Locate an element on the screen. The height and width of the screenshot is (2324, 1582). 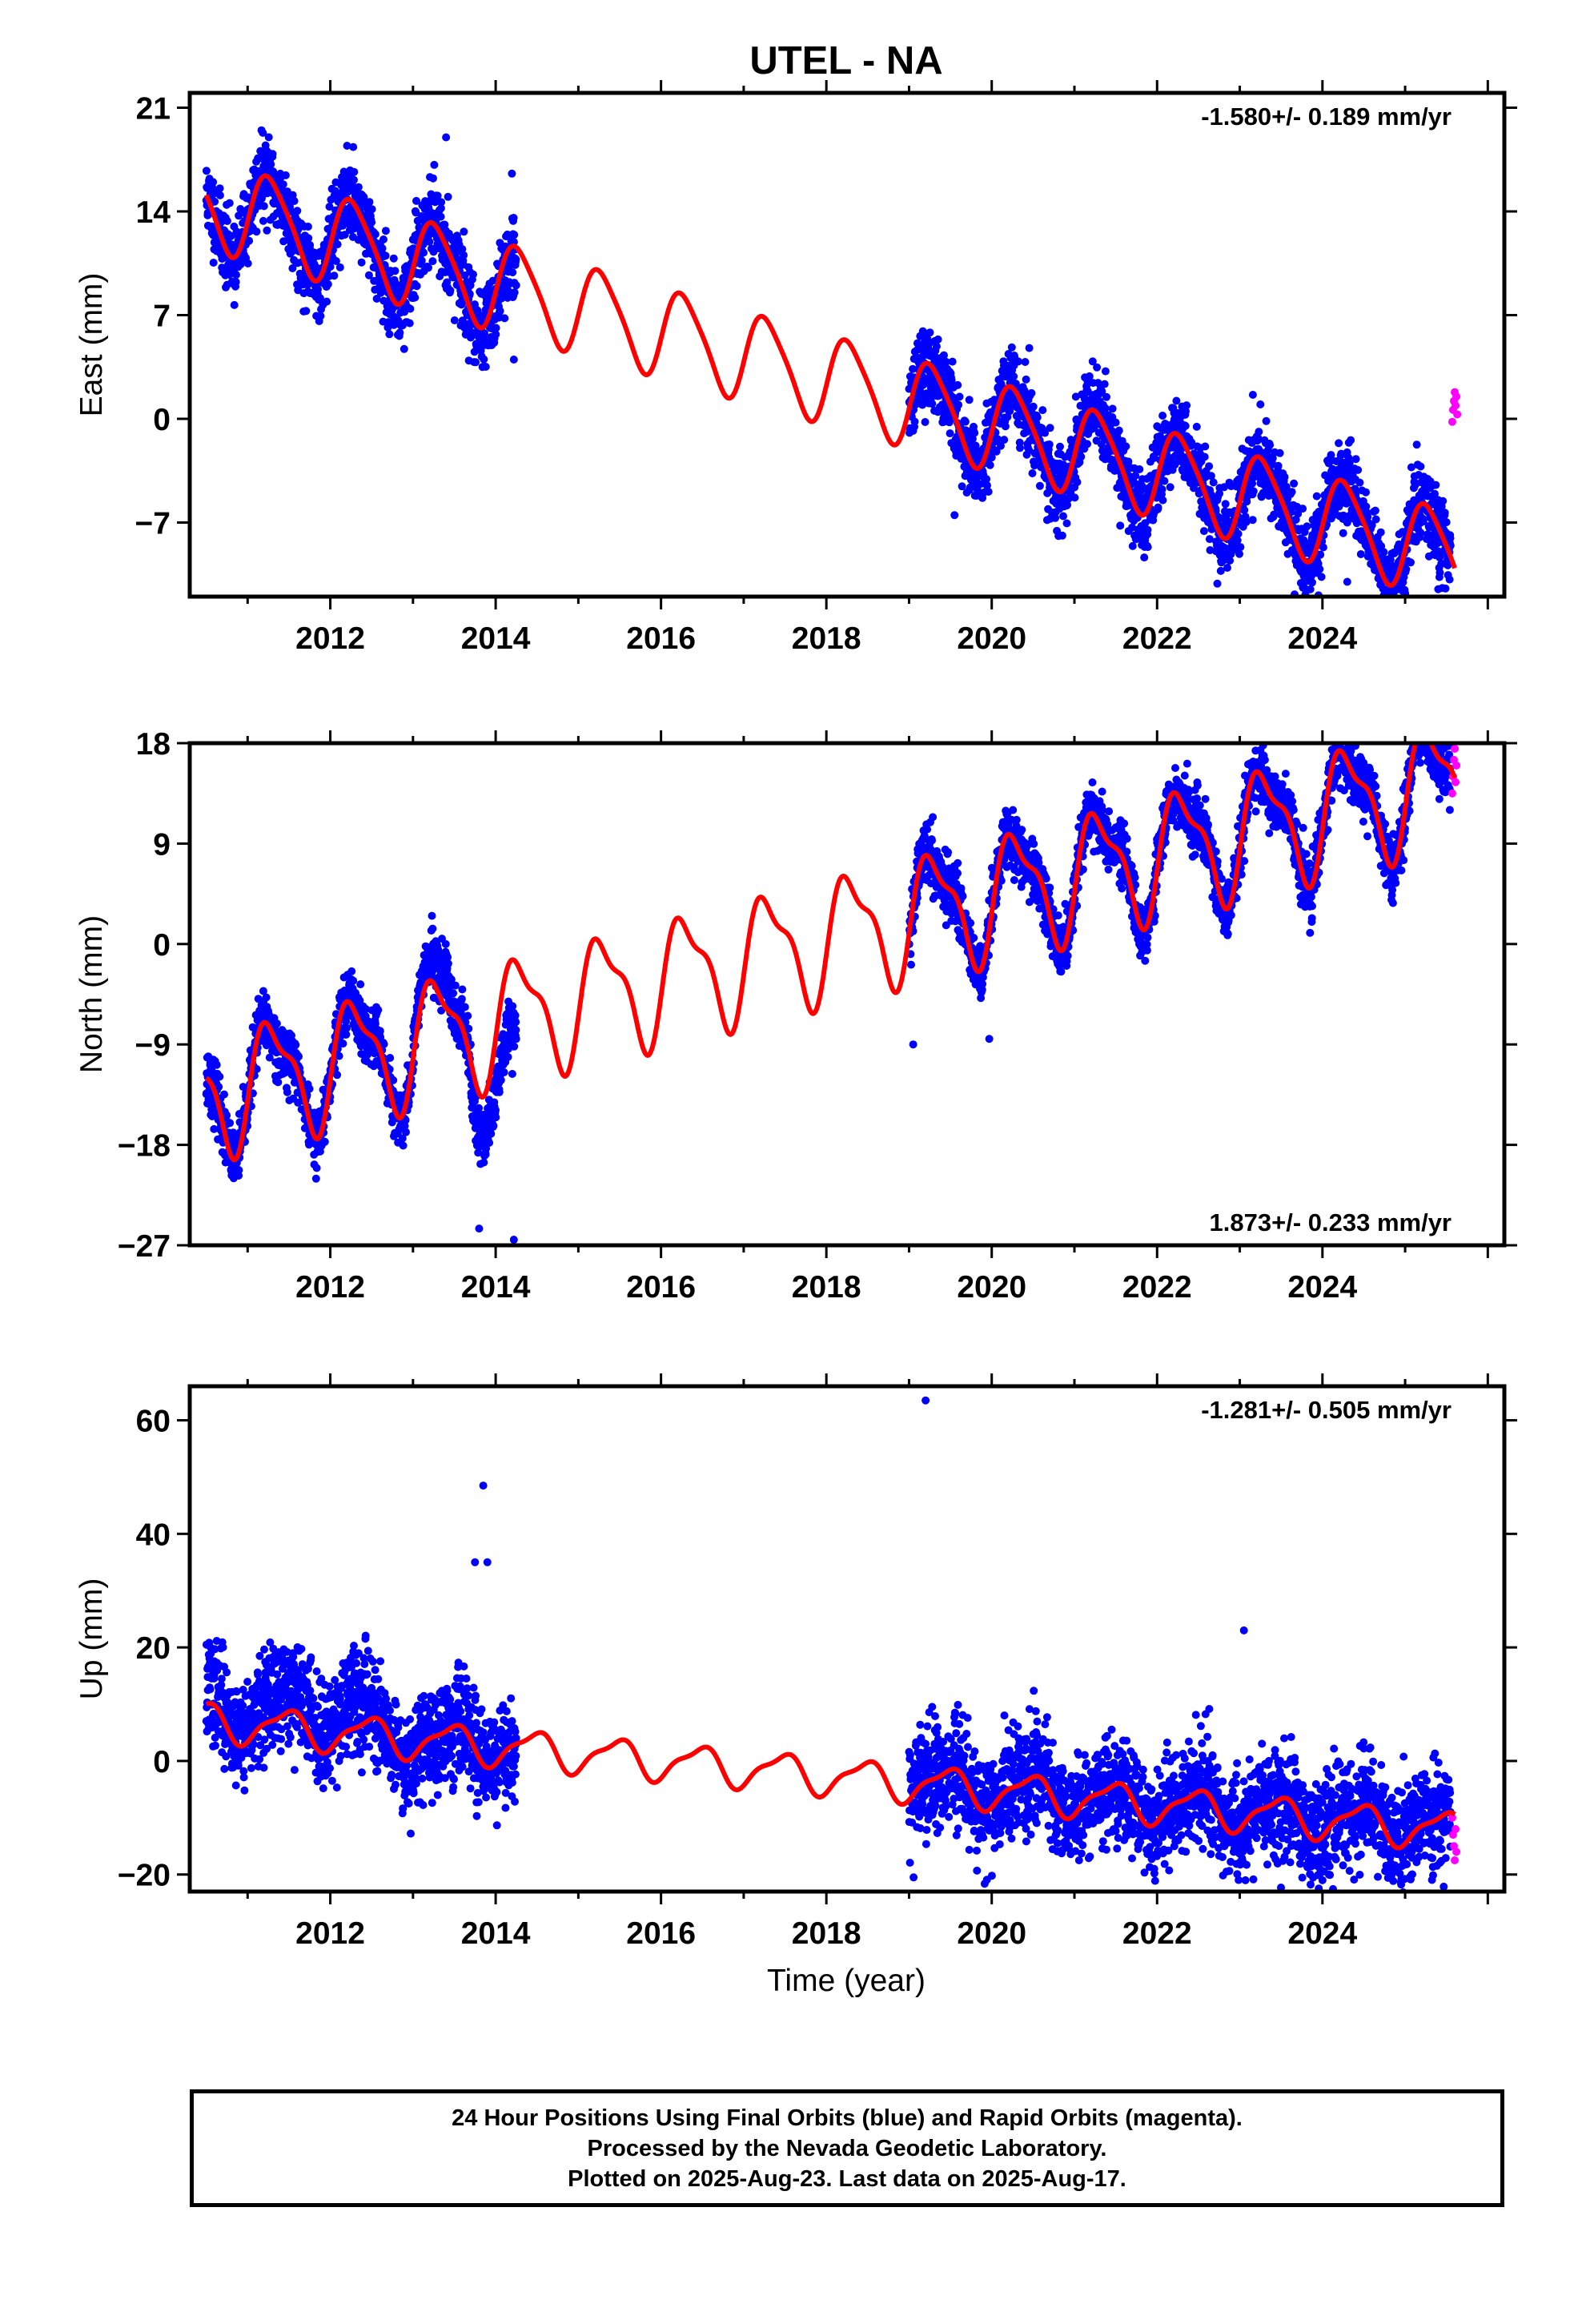
y-tick-label: 14 is located at coordinates (154, 212).